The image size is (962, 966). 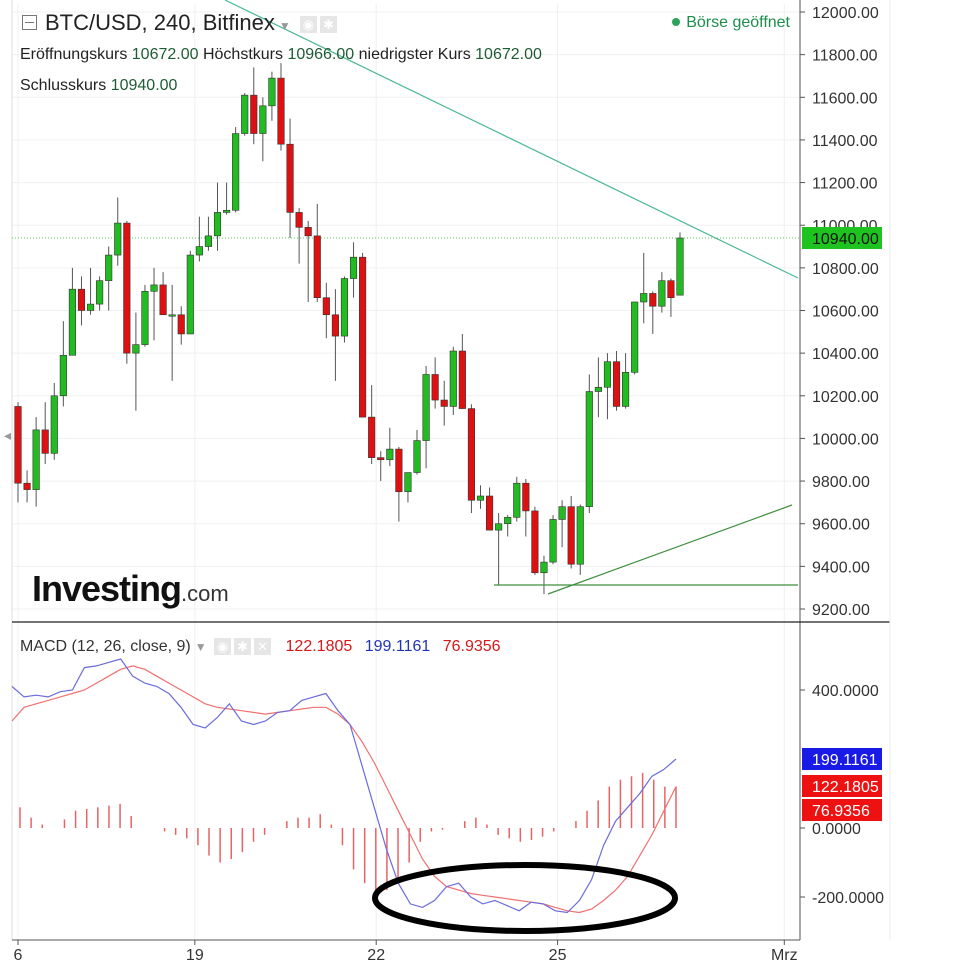 What do you see at coordinates (7, 435) in the screenshot?
I see `scroll-left-icon: ◂` at bounding box center [7, 435].